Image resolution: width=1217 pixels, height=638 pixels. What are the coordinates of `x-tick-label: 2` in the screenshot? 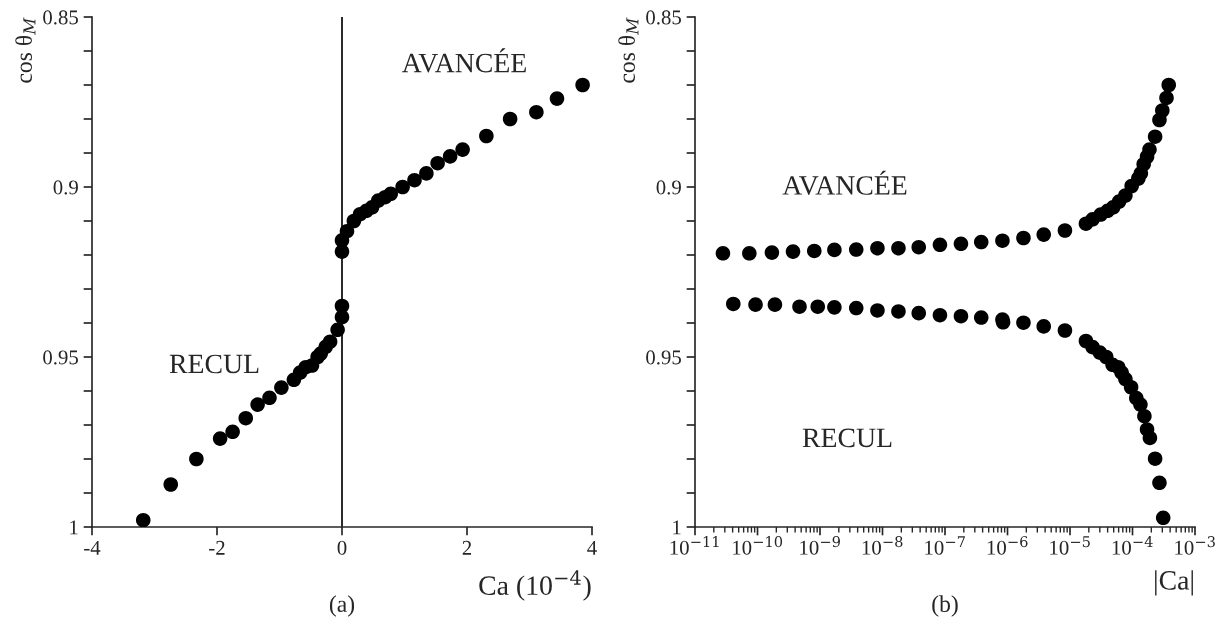 It's located at (467, 547).